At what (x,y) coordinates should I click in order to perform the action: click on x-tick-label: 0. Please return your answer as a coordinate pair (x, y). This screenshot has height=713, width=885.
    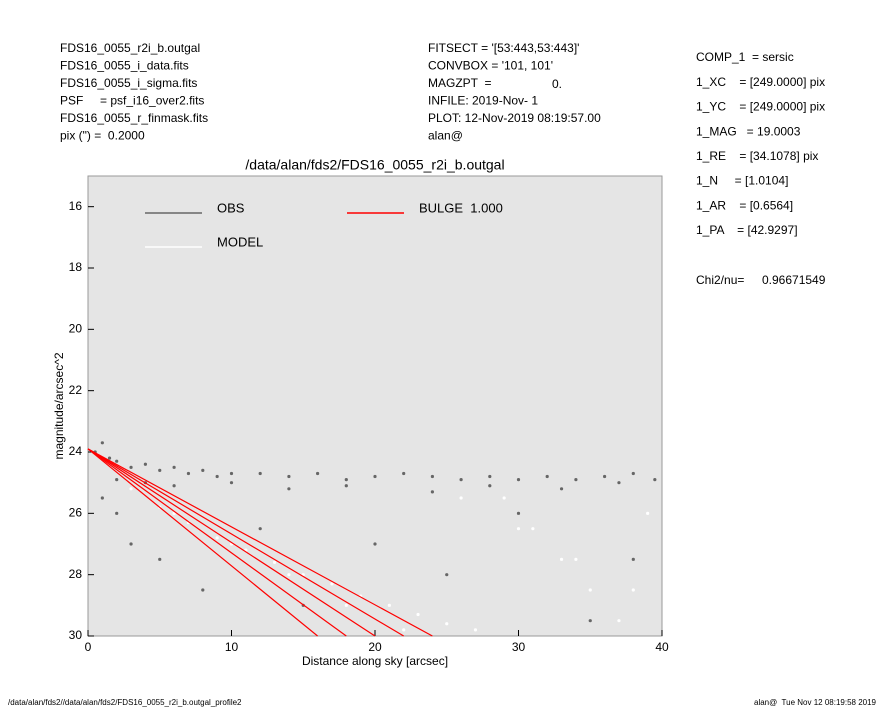
    Looking at the image, I should click on (88, 647).